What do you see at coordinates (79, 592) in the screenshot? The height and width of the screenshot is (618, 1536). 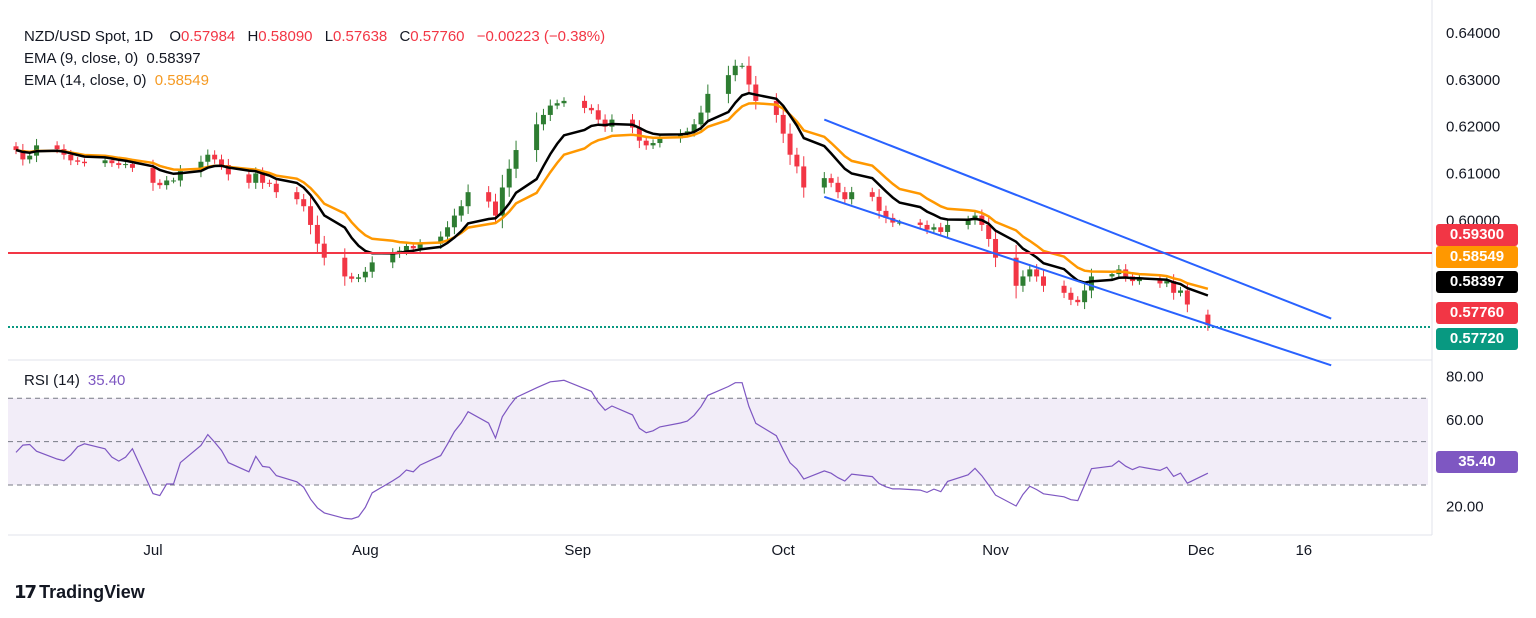 I see `tradingview-logo: 𝟭𝟳 TradingView` at bounding box center [79, 592].